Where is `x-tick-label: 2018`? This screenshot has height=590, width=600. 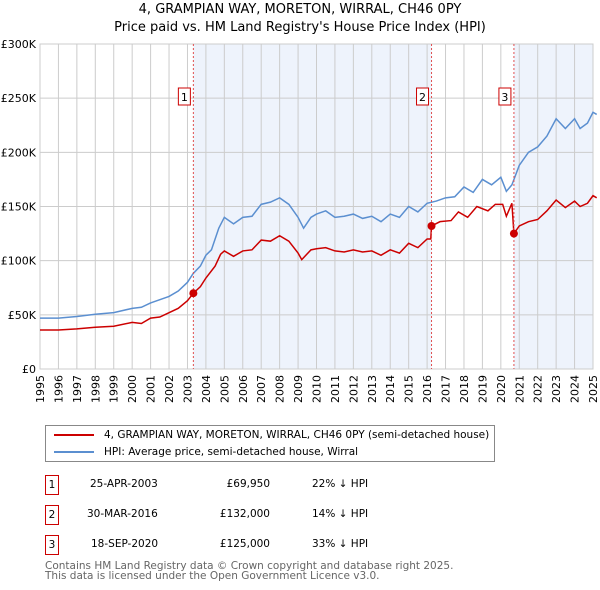
x-tick-label: 2018 is located at coordinates (464, 389).